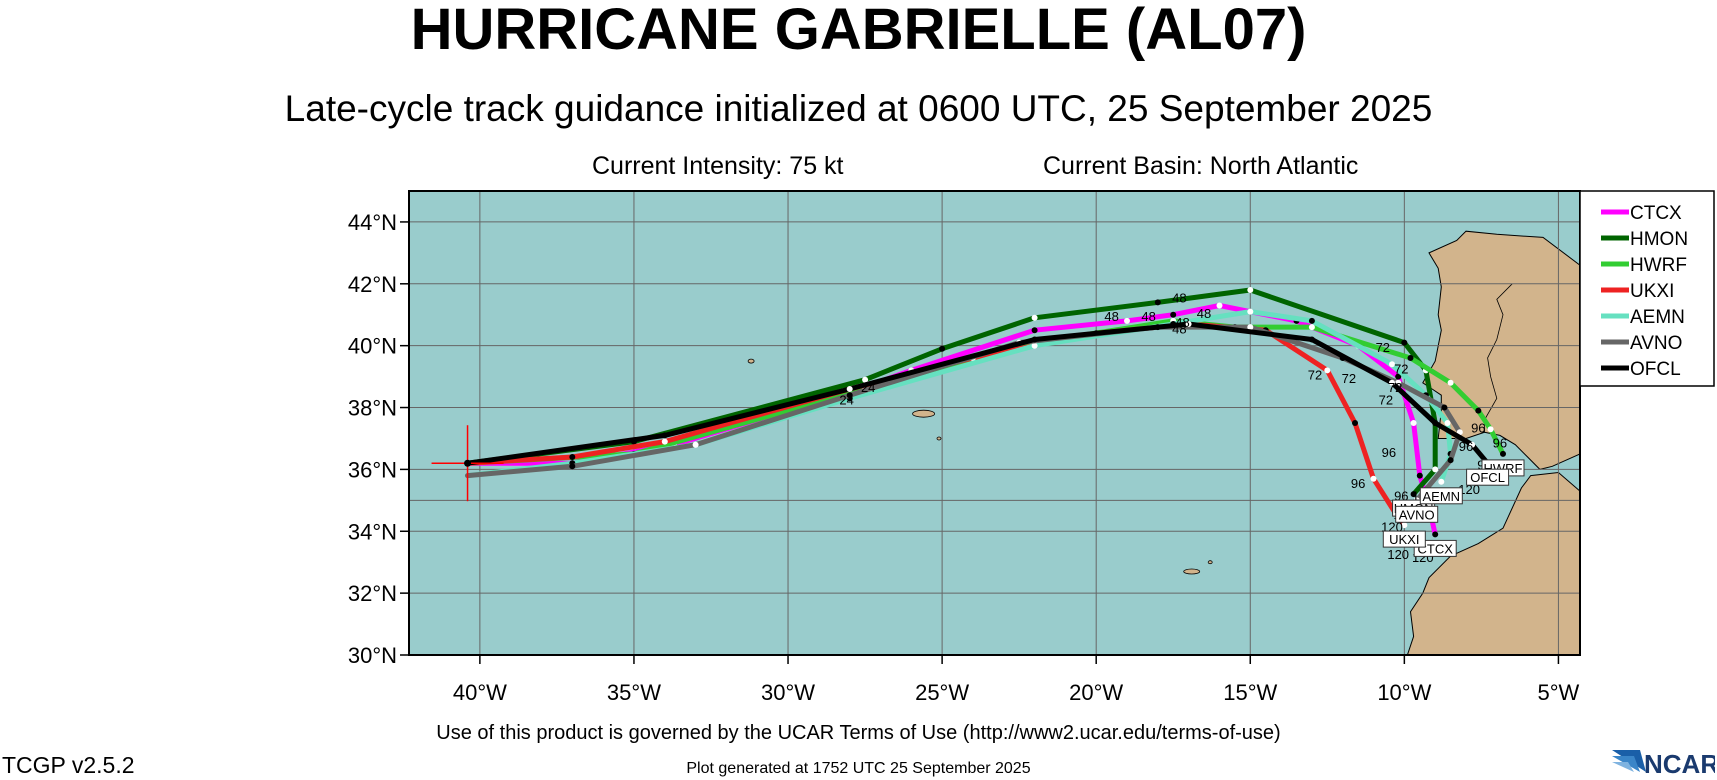 The image size is (1717, 780). I want to click on y-tick-label: 34°N, so click(372, 531).